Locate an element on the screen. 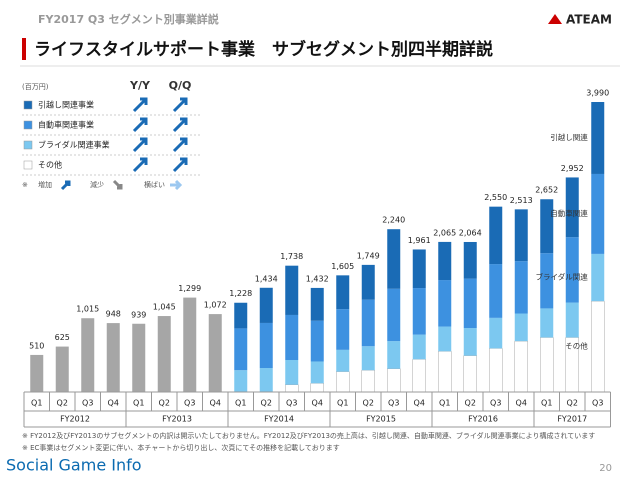  total-label: 510 is located at coordinates (36, 345).